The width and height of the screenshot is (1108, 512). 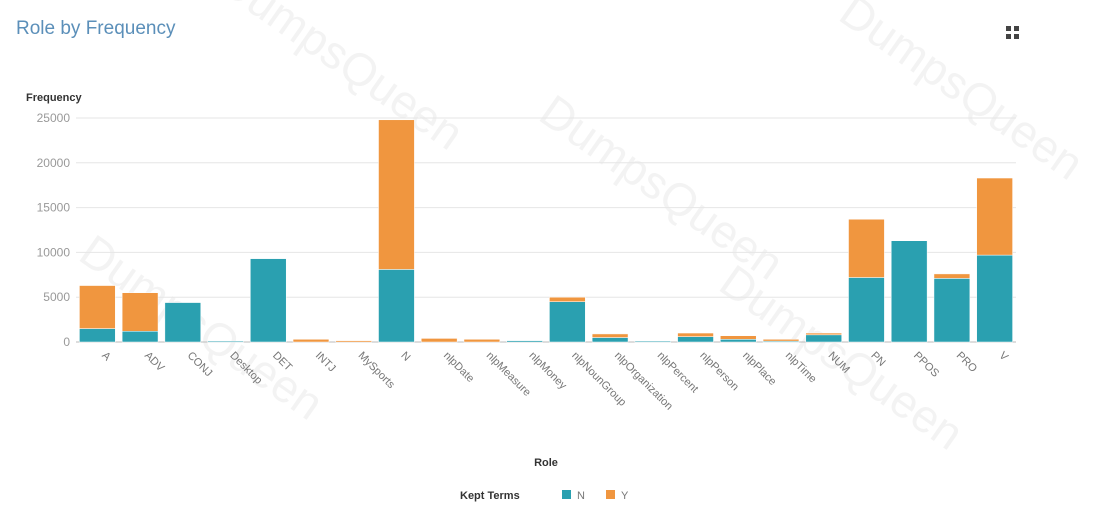 What do you see at coordinates (54, 208) in the screenshot?
I see `y-tick-label: 15000` at bounding box center [54, 208].